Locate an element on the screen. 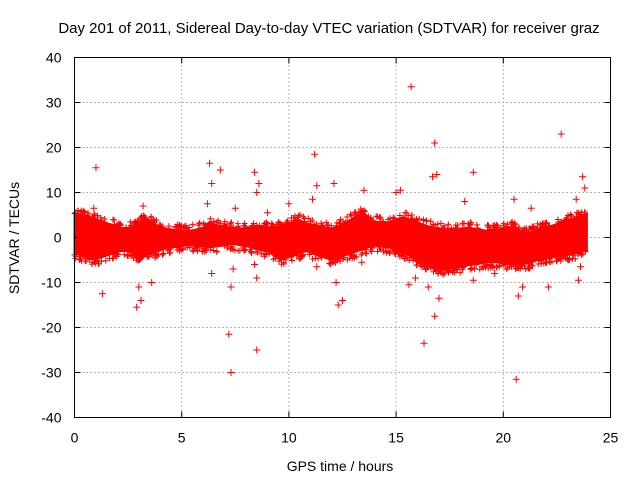 This screenshot has height=480, width=640. x-tick-label: 15 is located at coordinates (396, 438).